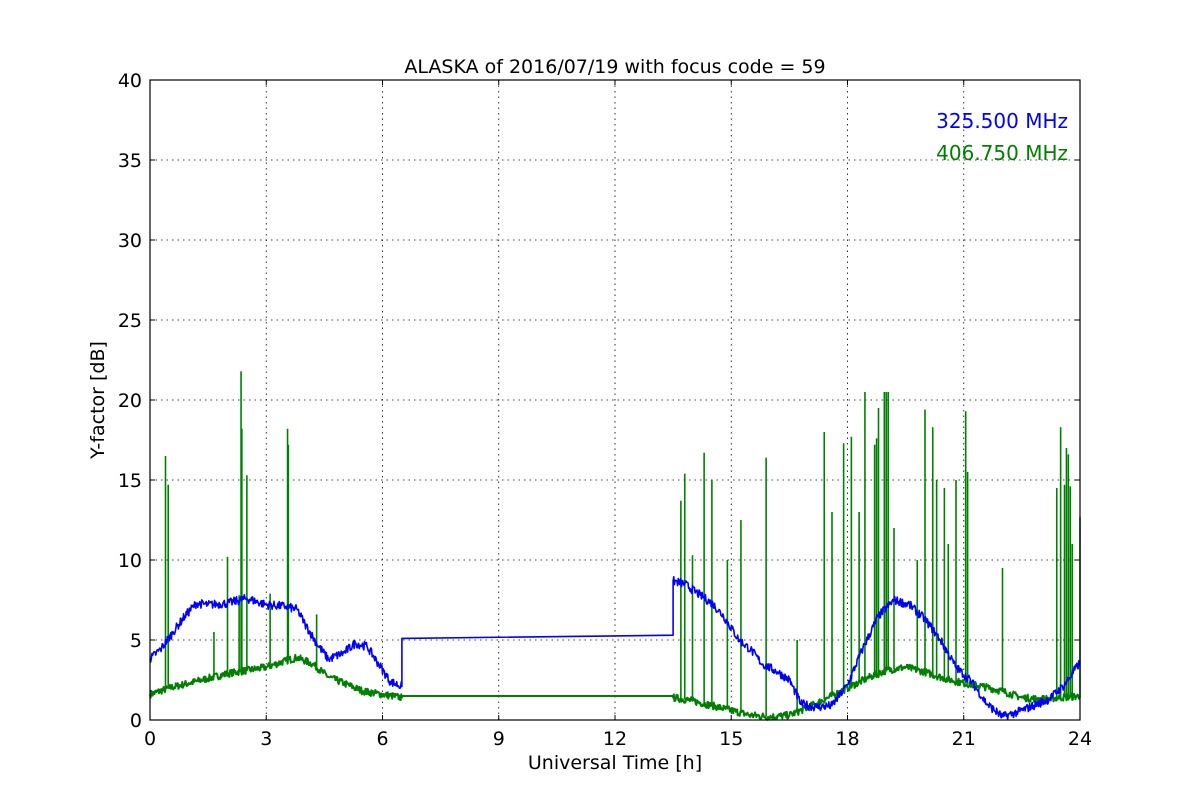 This screenshot has width=1200, height=804. What do you see at coordinates (615, 763) in the screenshot?
I see `x-axis-label: Universal Time [h]` at bounding box center [615, 763].